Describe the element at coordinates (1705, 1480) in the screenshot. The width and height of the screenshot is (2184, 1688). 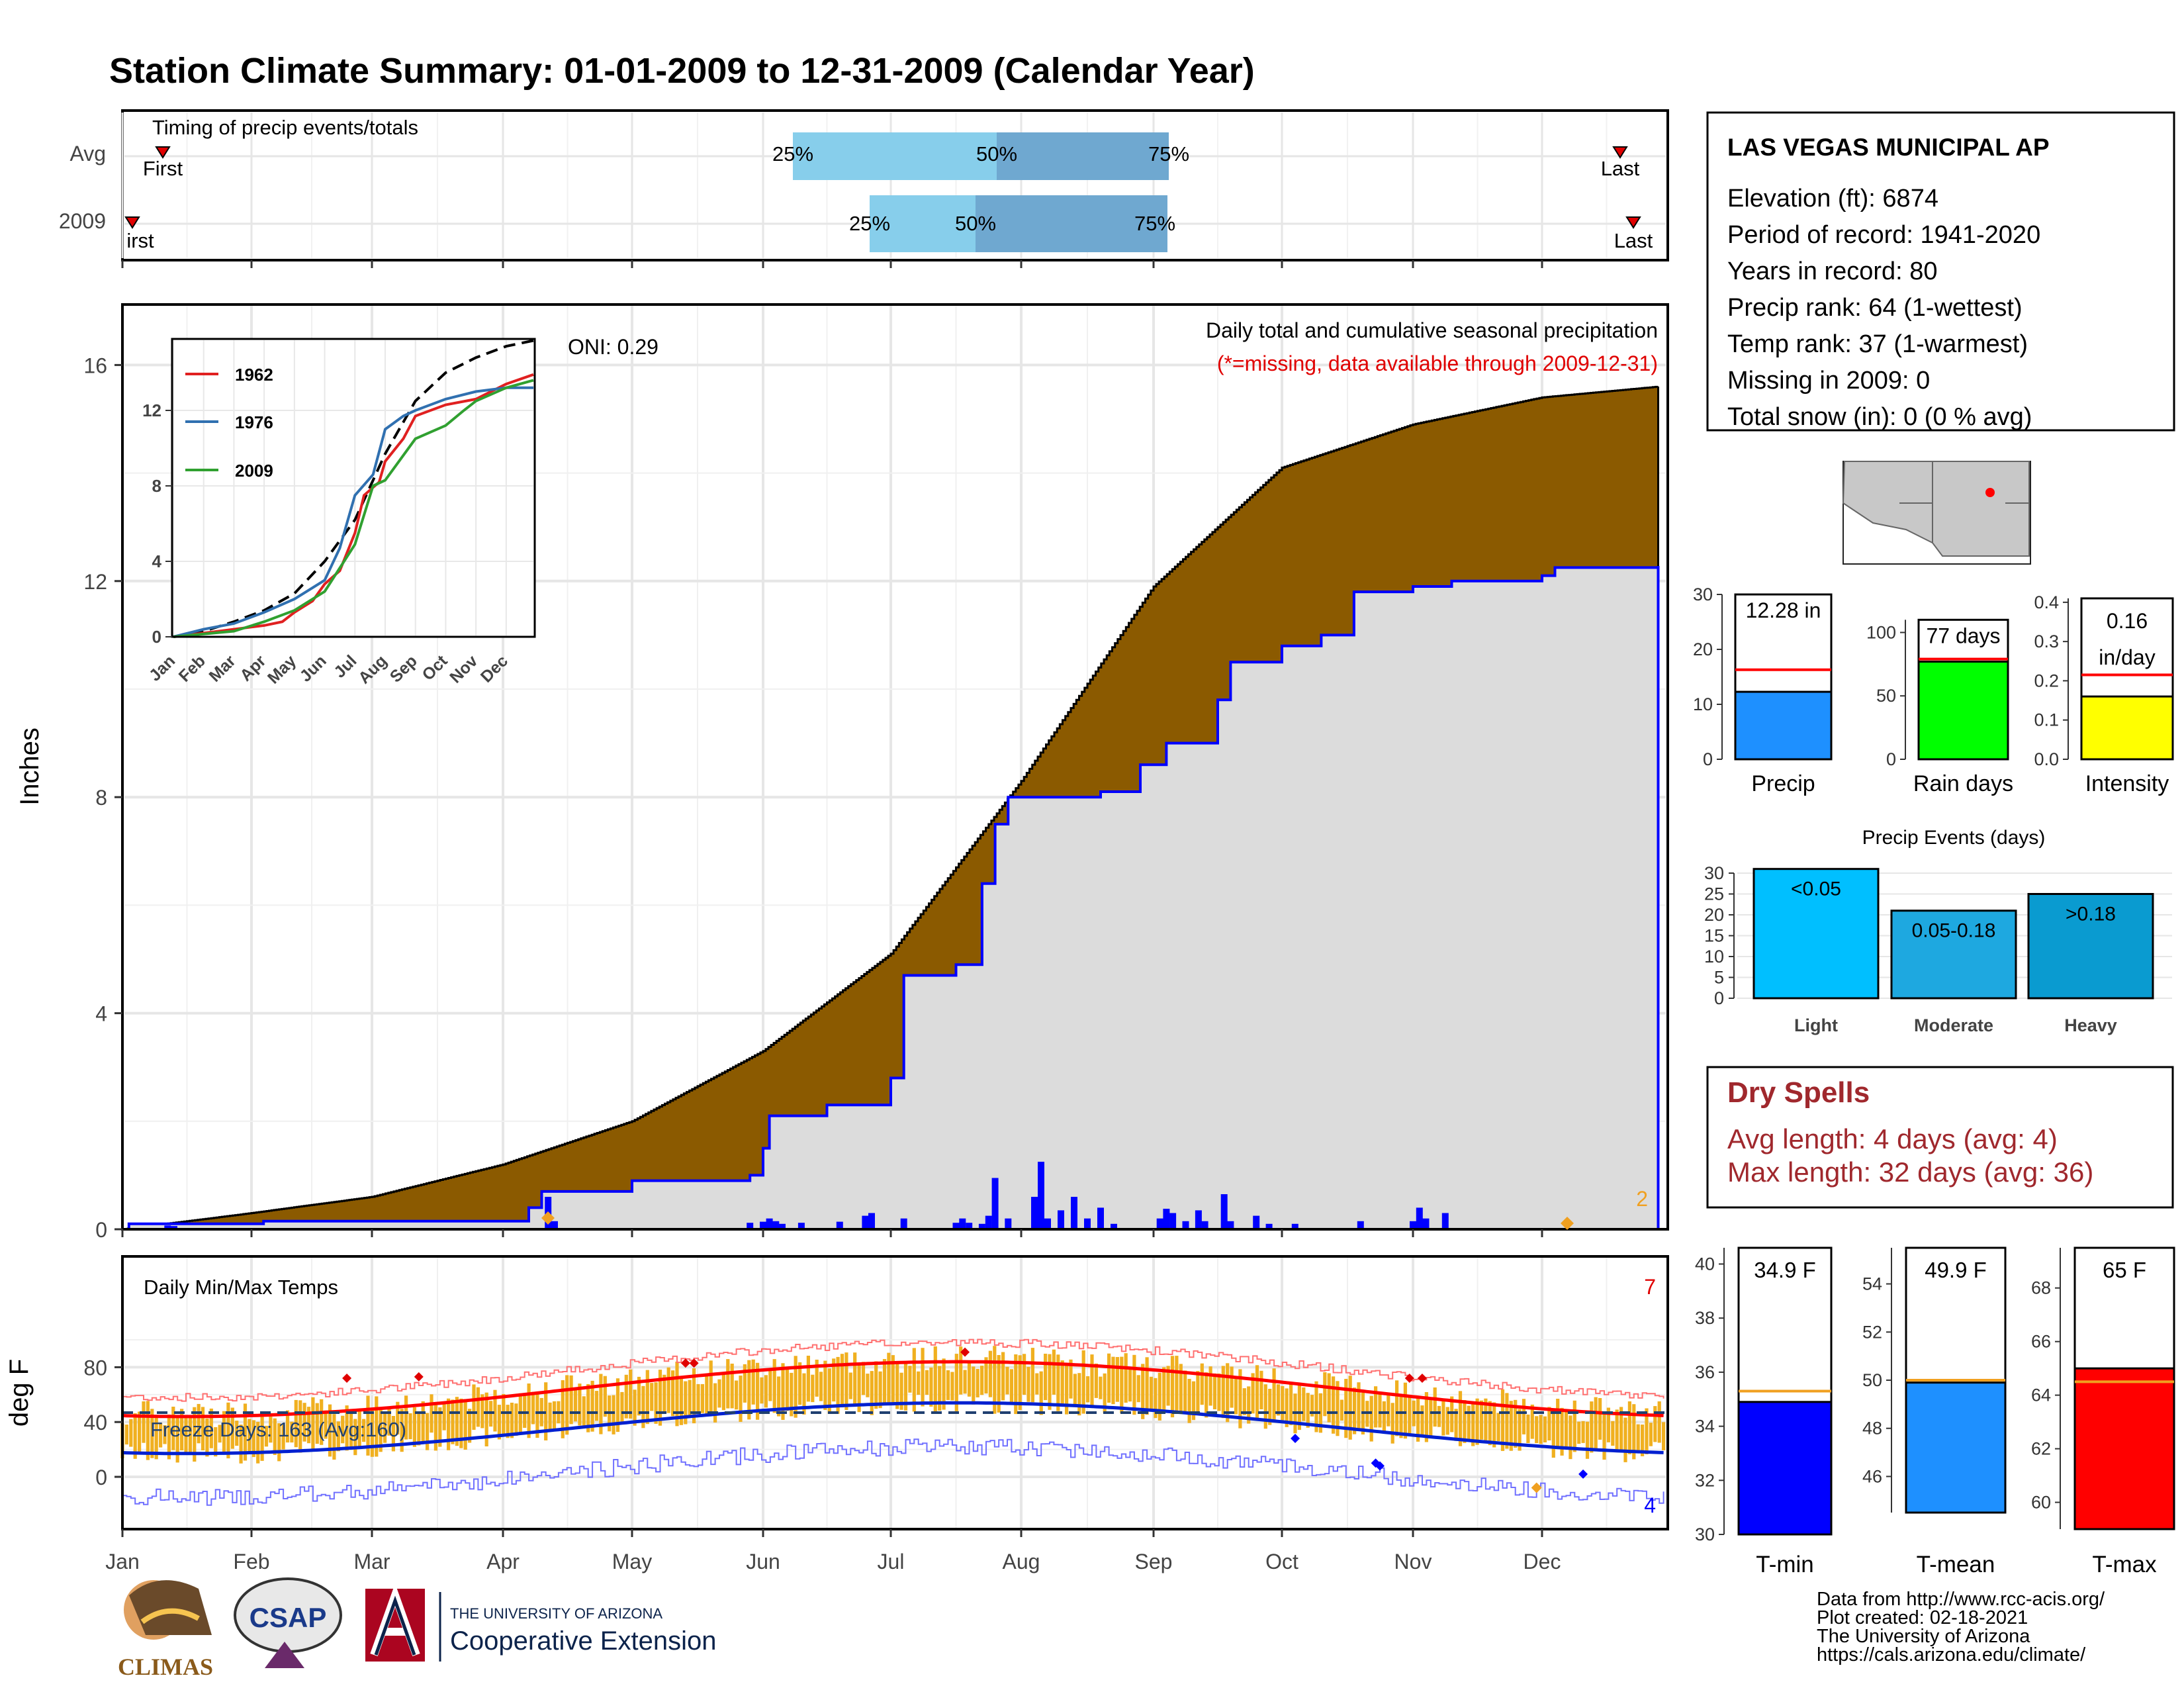
I see `gauge-tick-label: 32` at that location.